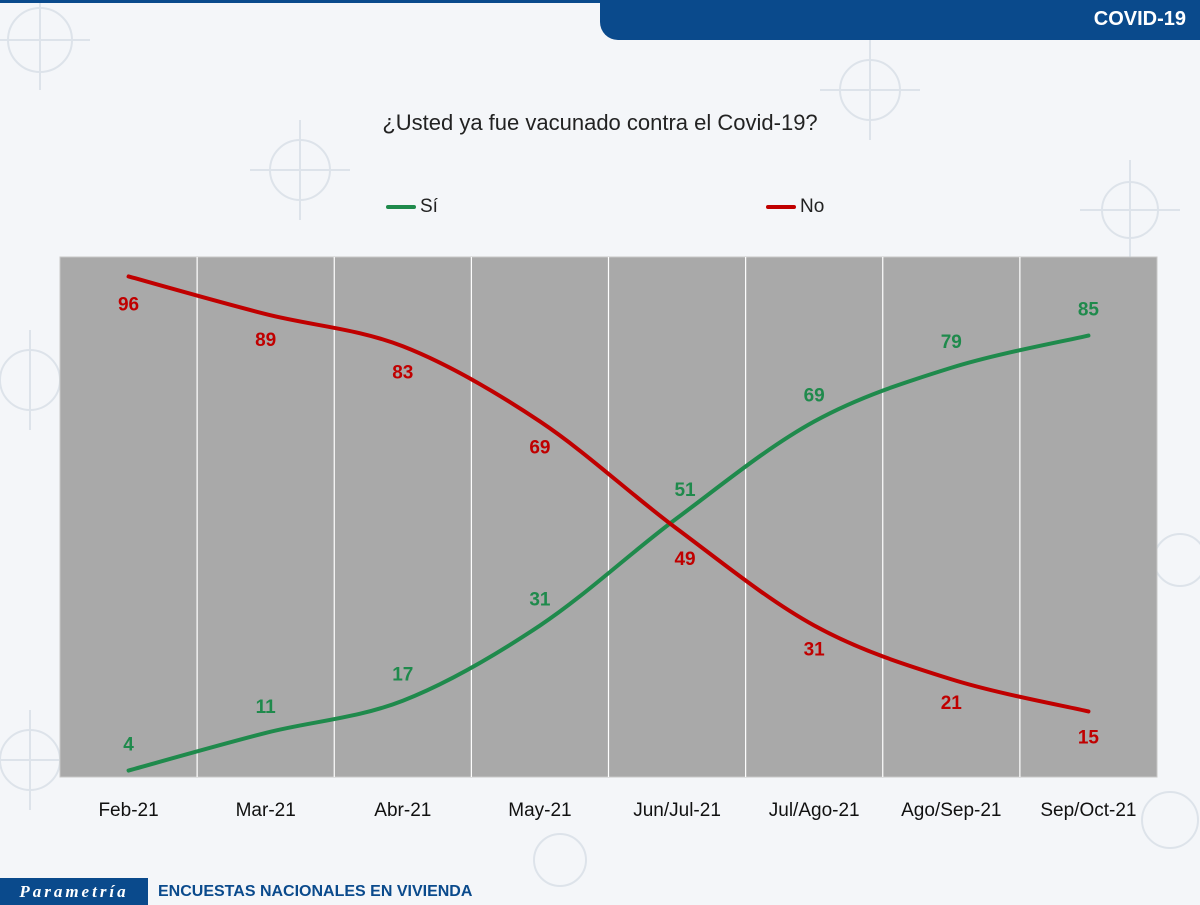 The width and height of the screenshot is (1200, 905). I want to click on x-tick-label: Jun/Jul-21, so click(677, 810).